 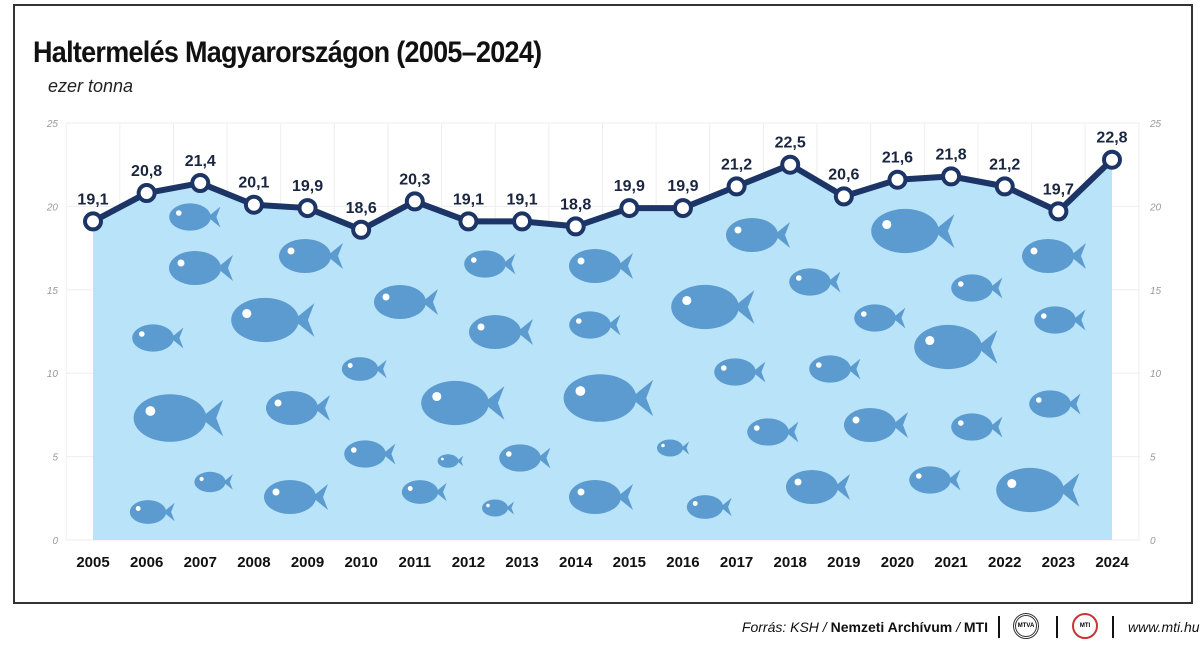 What do you see at coordinates (897, 158) in the screenshot?
I see `data-label: 21,6` at bounding box center [897, 158].